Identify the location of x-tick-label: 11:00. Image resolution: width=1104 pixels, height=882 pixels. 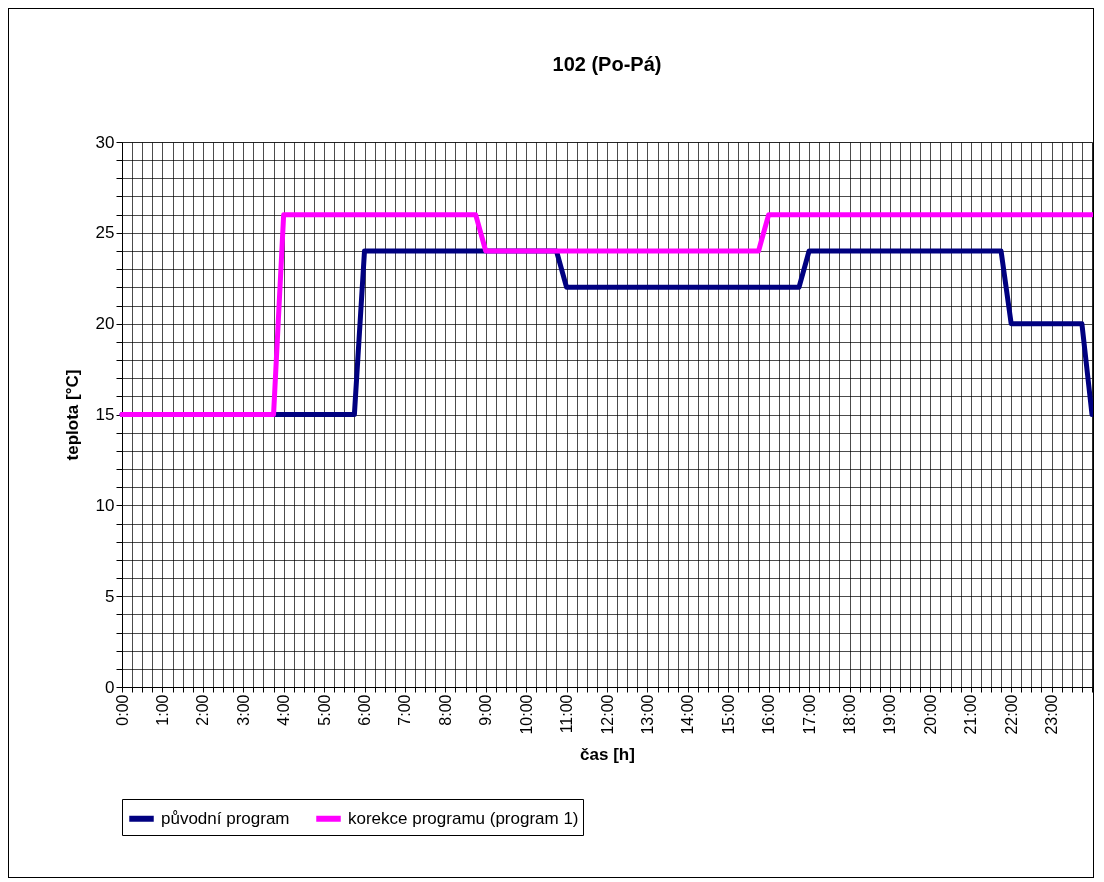
(567, 714).